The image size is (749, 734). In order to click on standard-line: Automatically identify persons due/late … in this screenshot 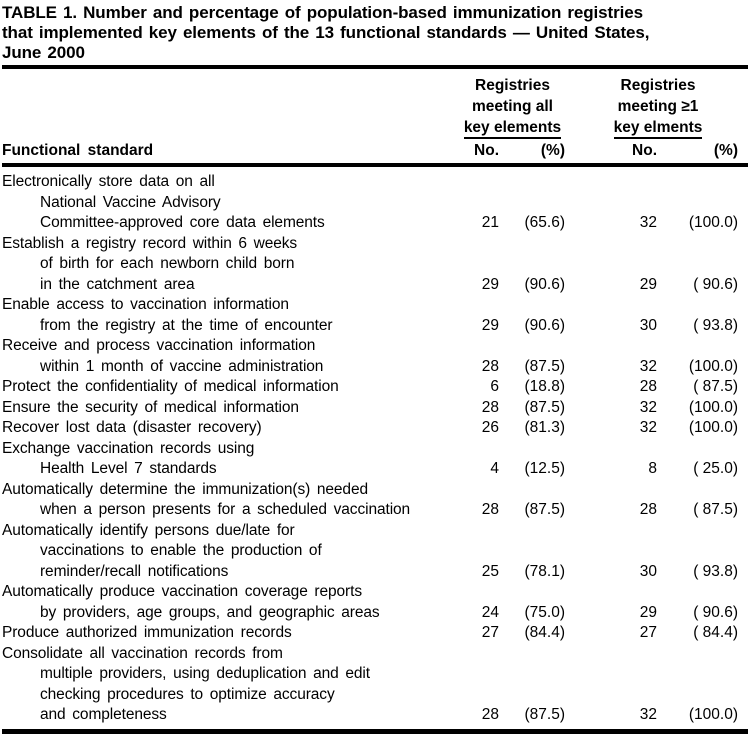, I will do `click(148, 530)`.